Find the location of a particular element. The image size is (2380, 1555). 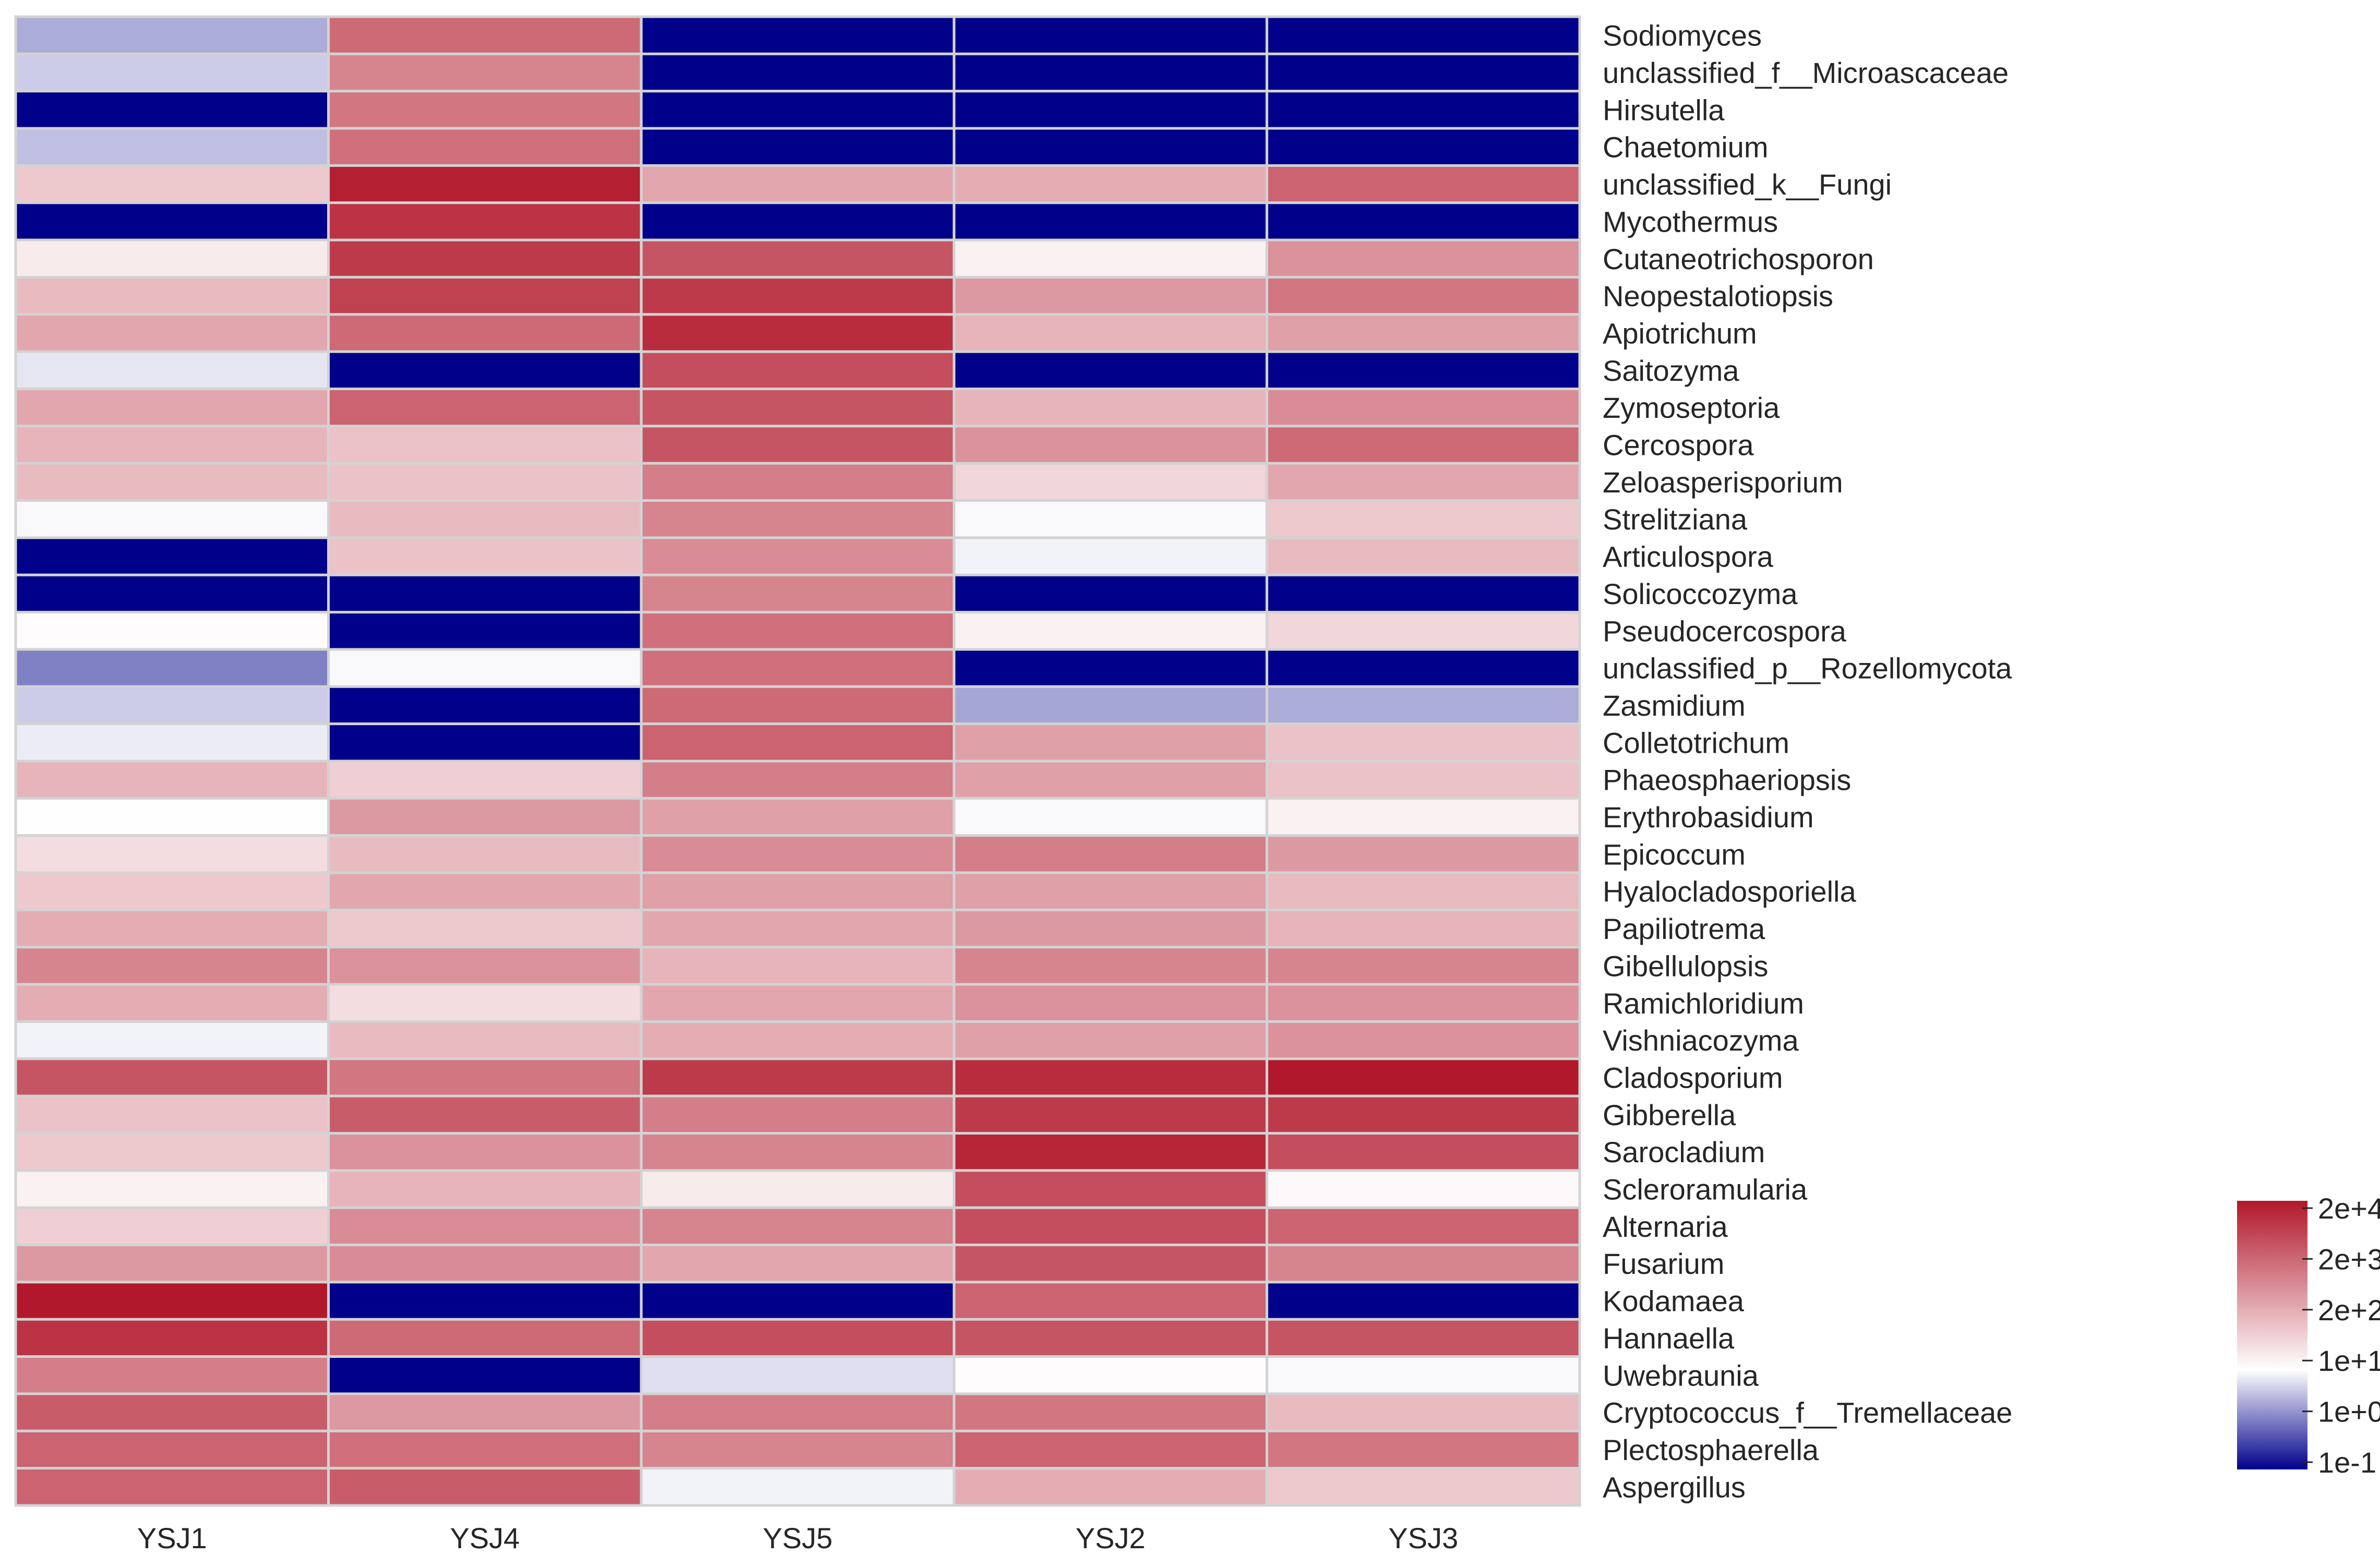

column-label: YSJ1 is located at coordinates (172, 1538).